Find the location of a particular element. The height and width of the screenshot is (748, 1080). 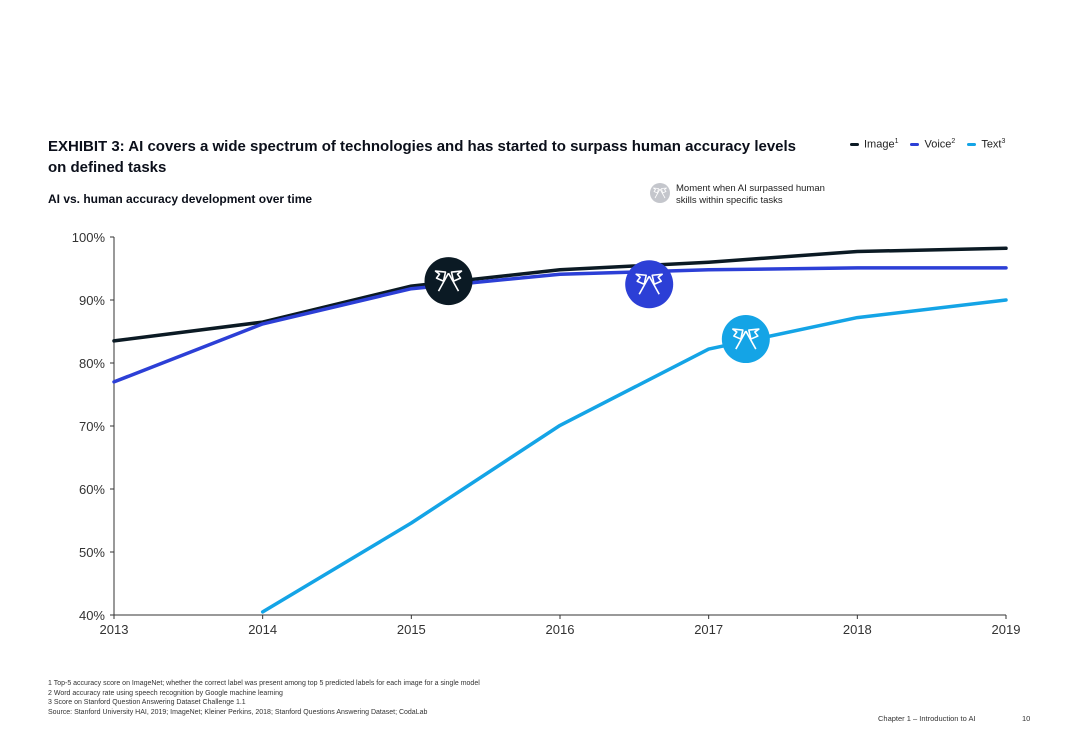

milestone-marker-image is located at coordinates (448, 281).